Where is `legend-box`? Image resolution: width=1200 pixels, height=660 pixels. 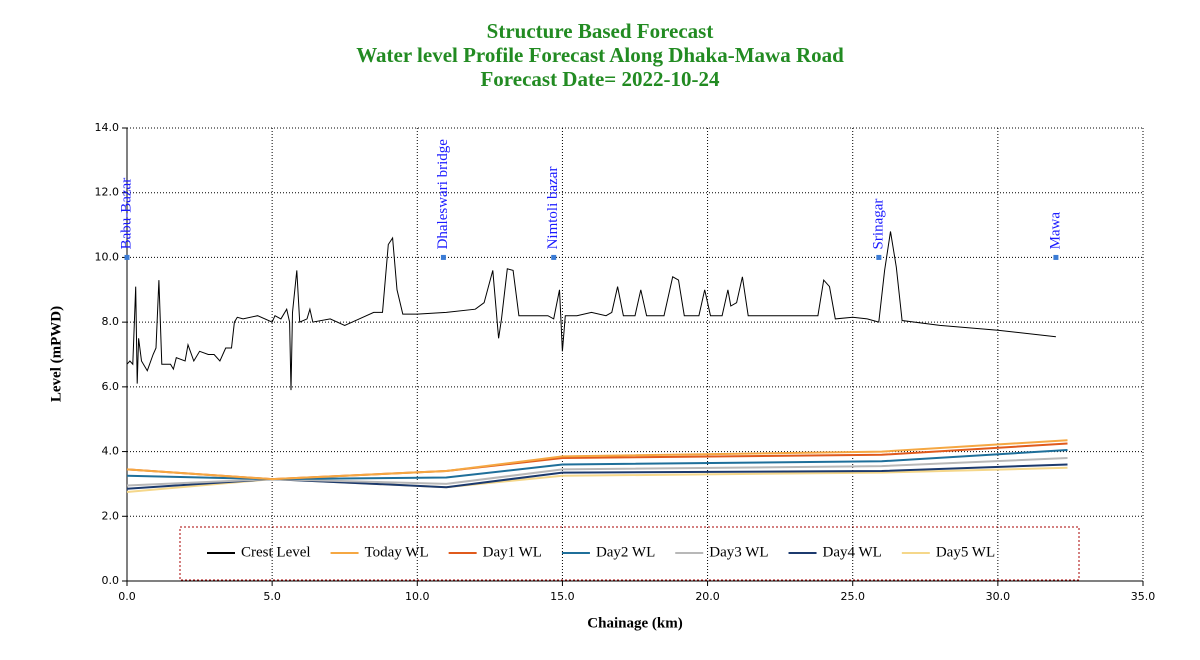 legend-box is located at coordinates (629, 553).